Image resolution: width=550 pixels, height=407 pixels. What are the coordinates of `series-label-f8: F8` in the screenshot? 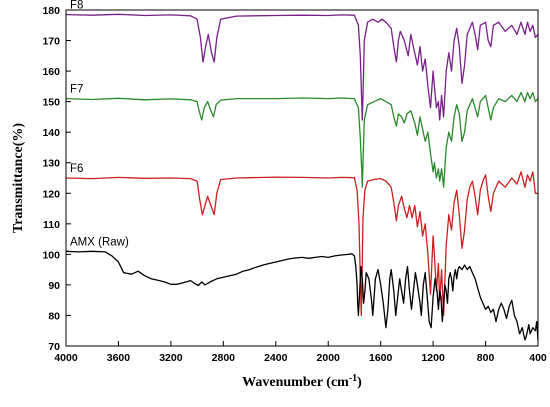 It's located at (76, 6).